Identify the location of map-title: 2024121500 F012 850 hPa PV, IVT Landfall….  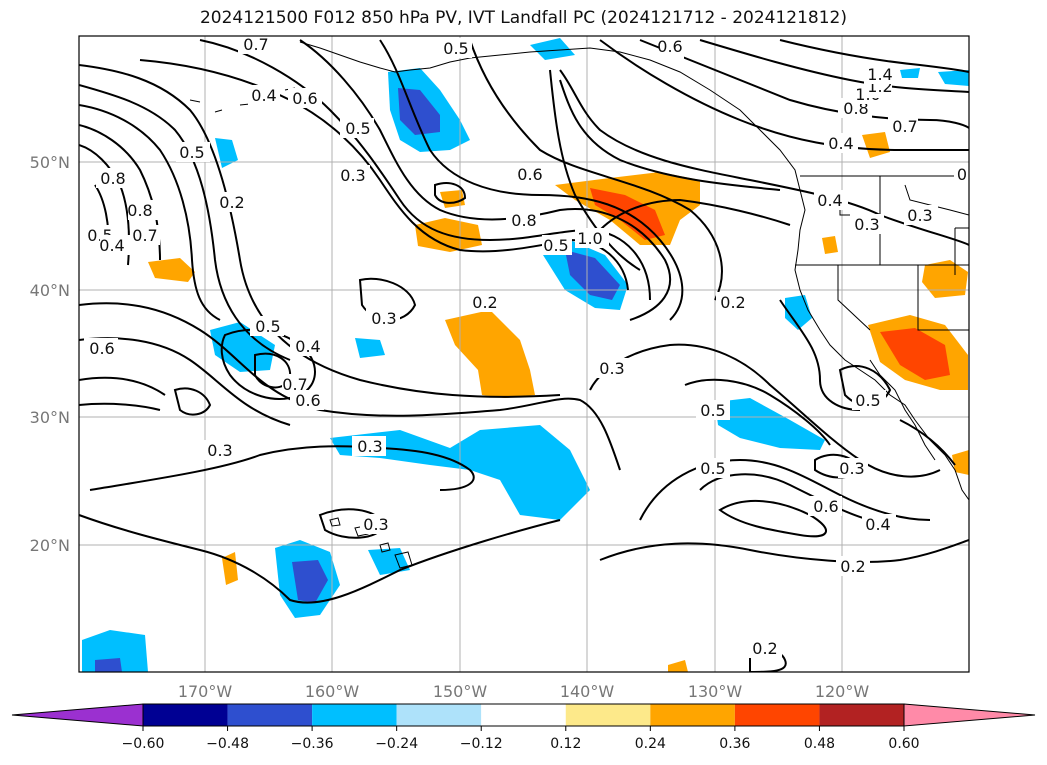
(523, 18).